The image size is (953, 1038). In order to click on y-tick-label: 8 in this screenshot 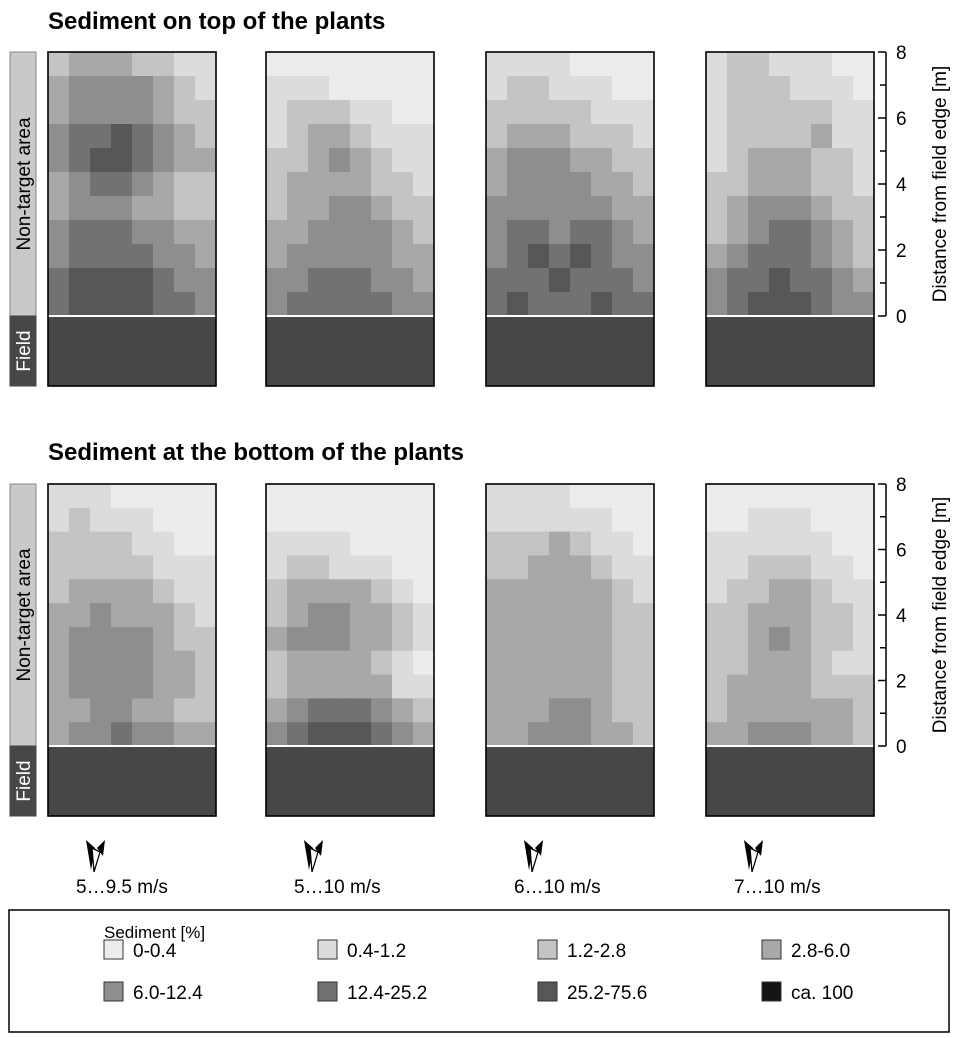, I will do `click(901, 53)`.